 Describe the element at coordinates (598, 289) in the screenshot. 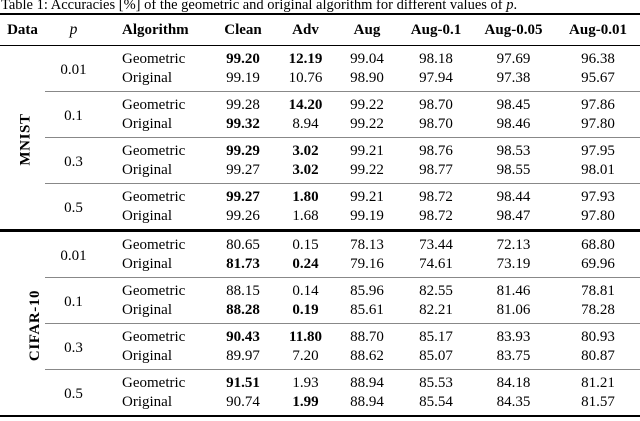

I see `value-aug-0-01: 78.81` at that location.